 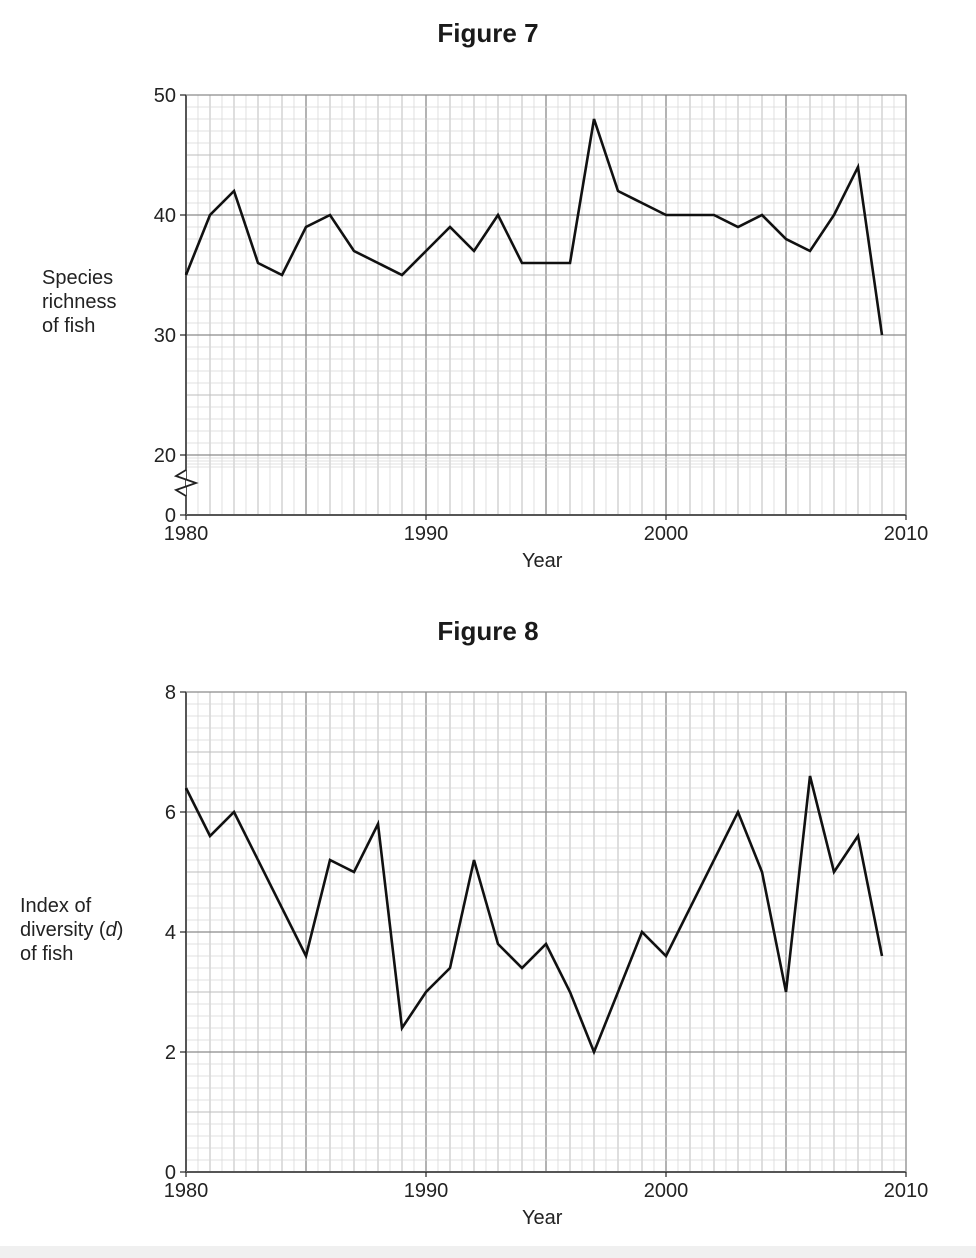 What do you see at coordinates (488, 33) in the screenshot?
I see `figure-7-title: Figure 7` at bounding box center [488, 33].